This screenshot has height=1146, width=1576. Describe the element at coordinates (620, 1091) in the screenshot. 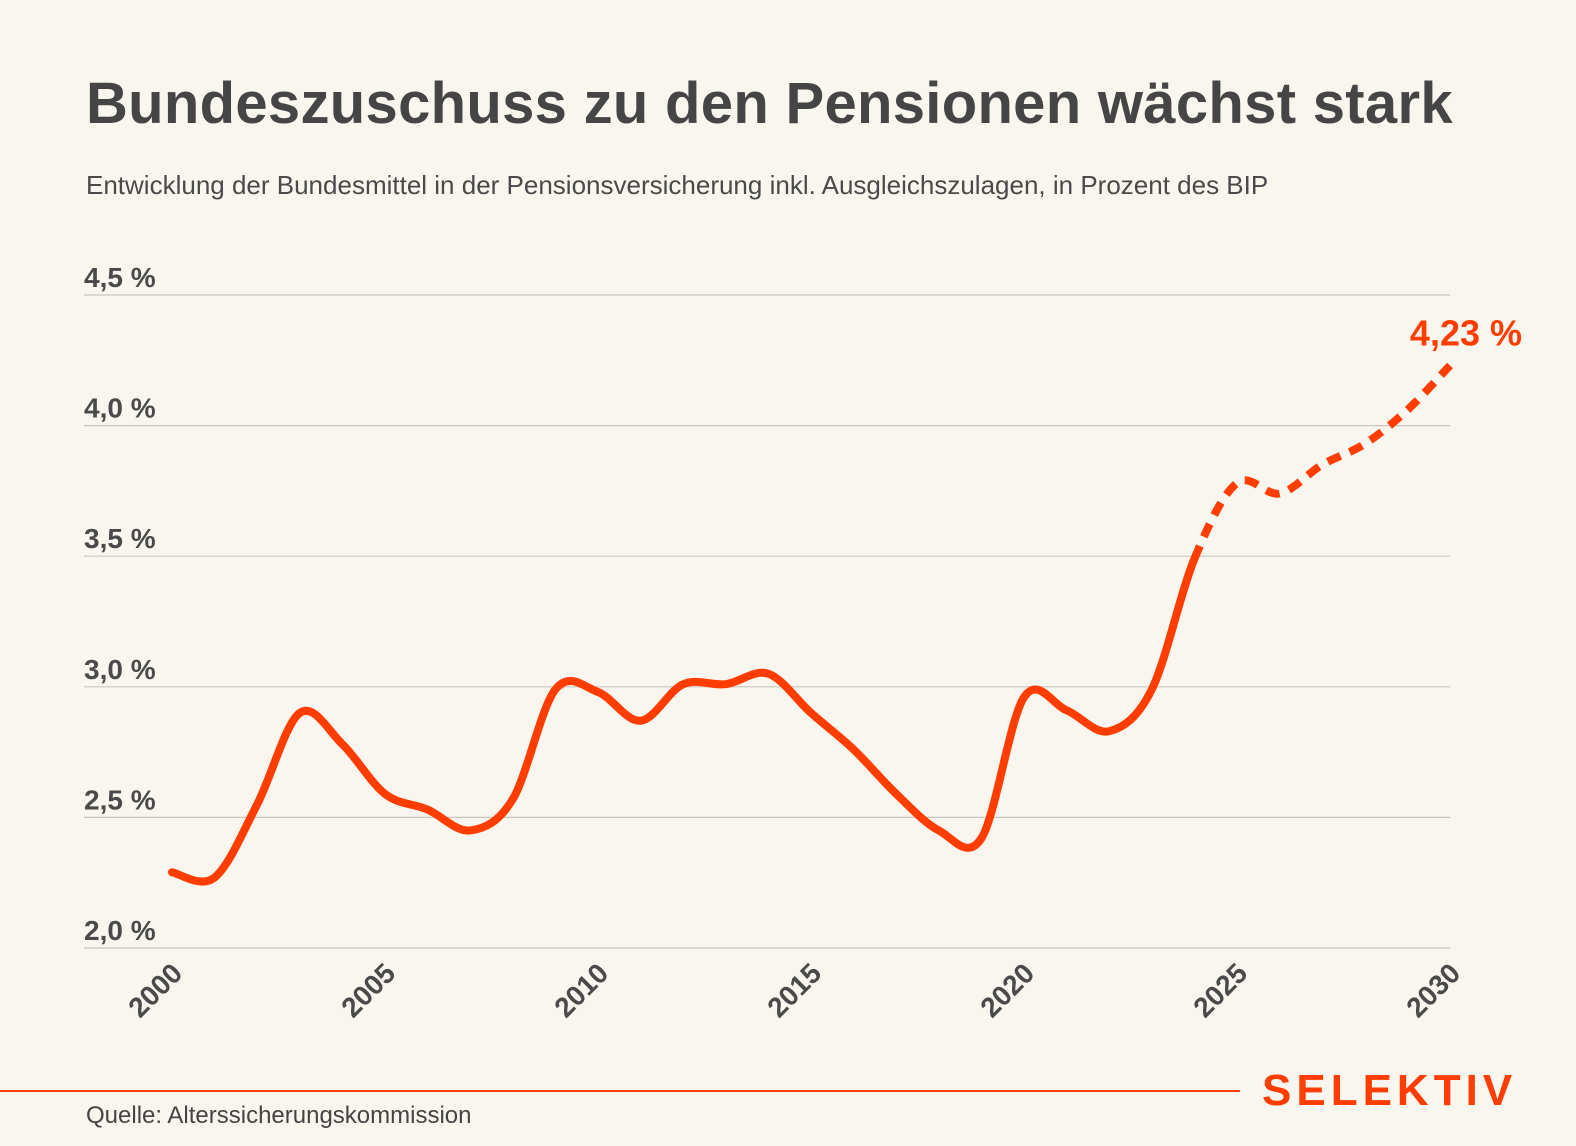

I see `footer-divider` at that location.